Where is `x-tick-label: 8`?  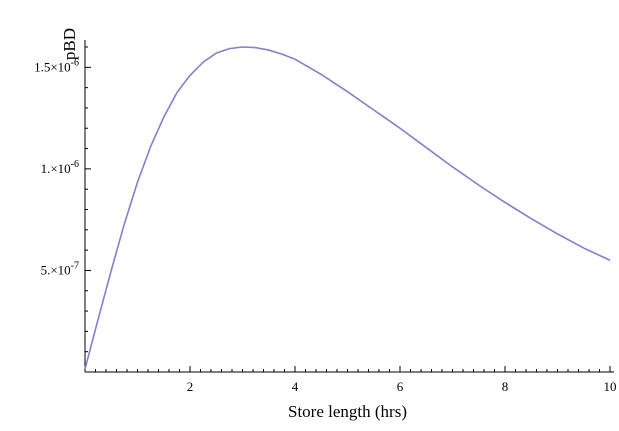 x-tick-label: 8 is located at coordinates (505, 386).